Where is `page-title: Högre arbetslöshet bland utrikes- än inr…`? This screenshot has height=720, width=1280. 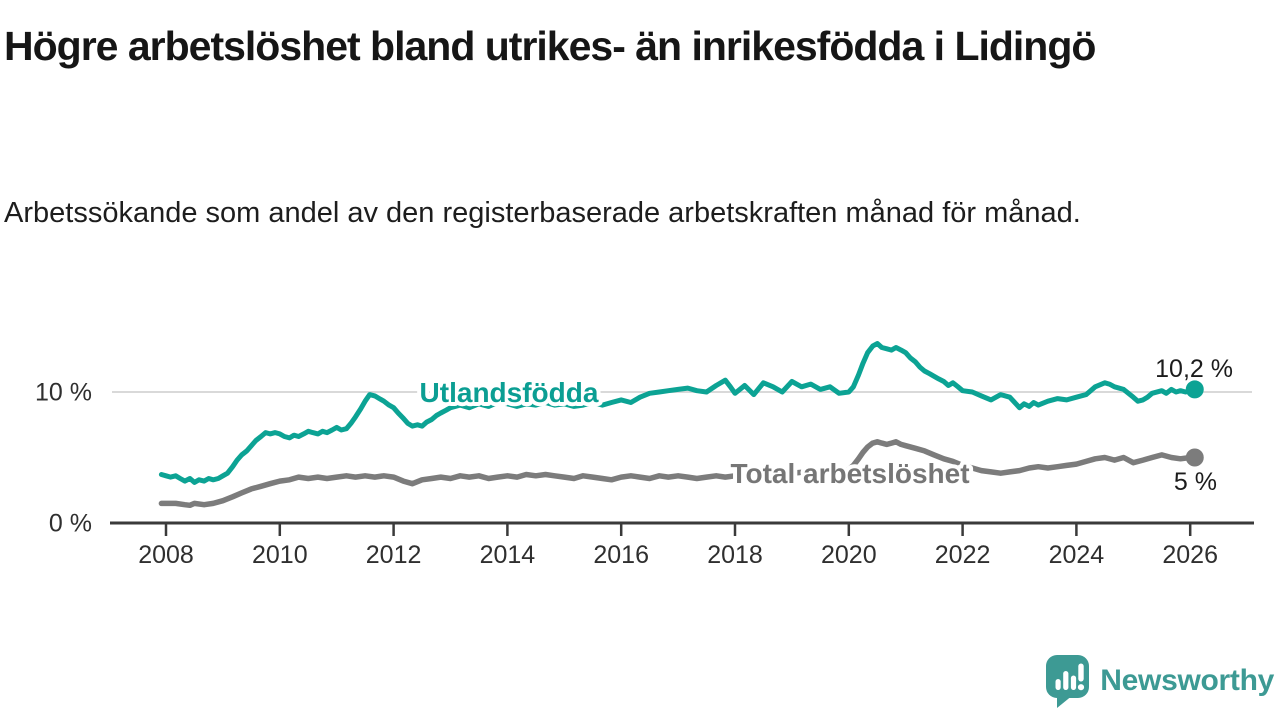
page-title: Högre arbetslöshet bland utrikes- än inr… is located at coordinates (550, 46).